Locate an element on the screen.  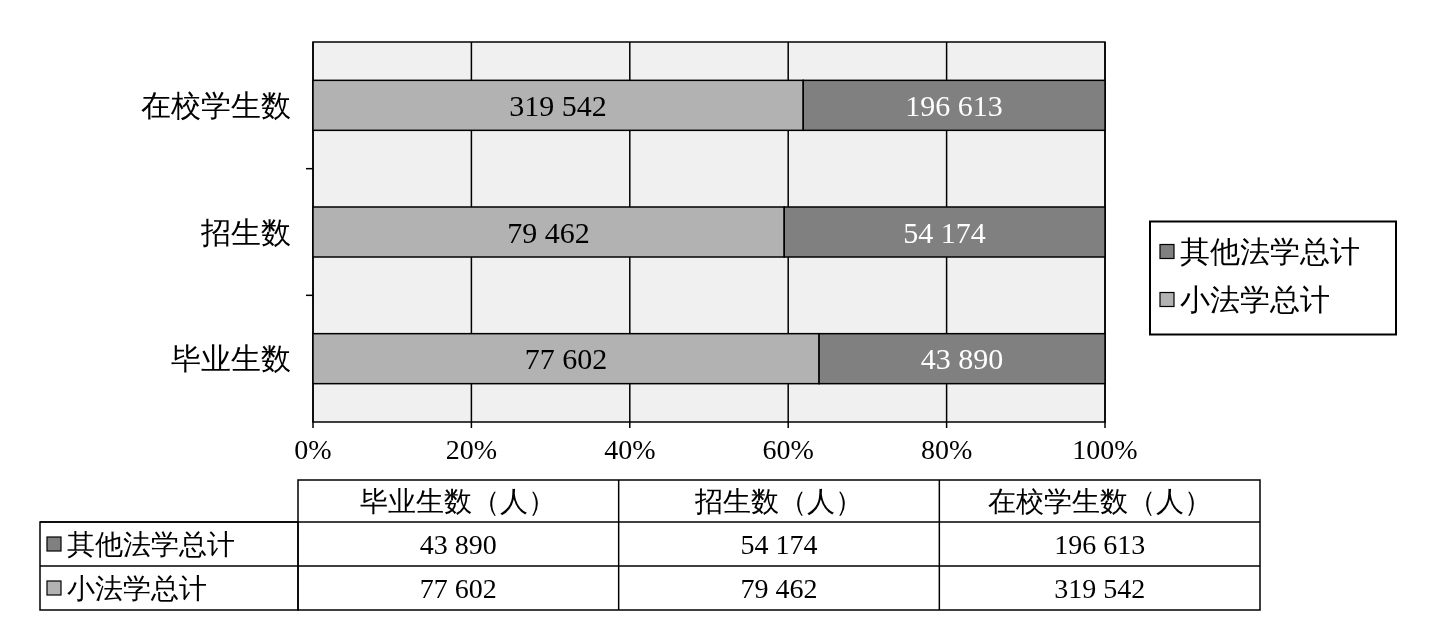
annotation: 77 602 is located at coordinates (566, 359).